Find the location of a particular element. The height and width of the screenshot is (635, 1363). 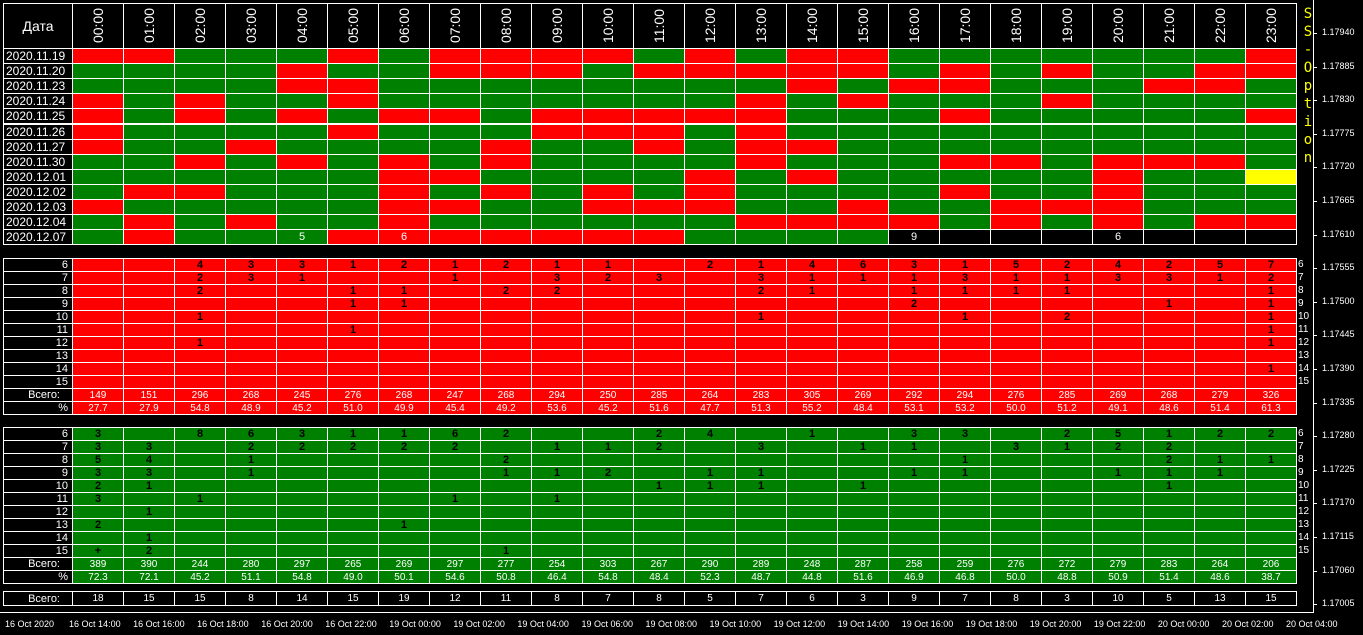

date-label: 2020.11.24 is located at coordinates (38, 101).